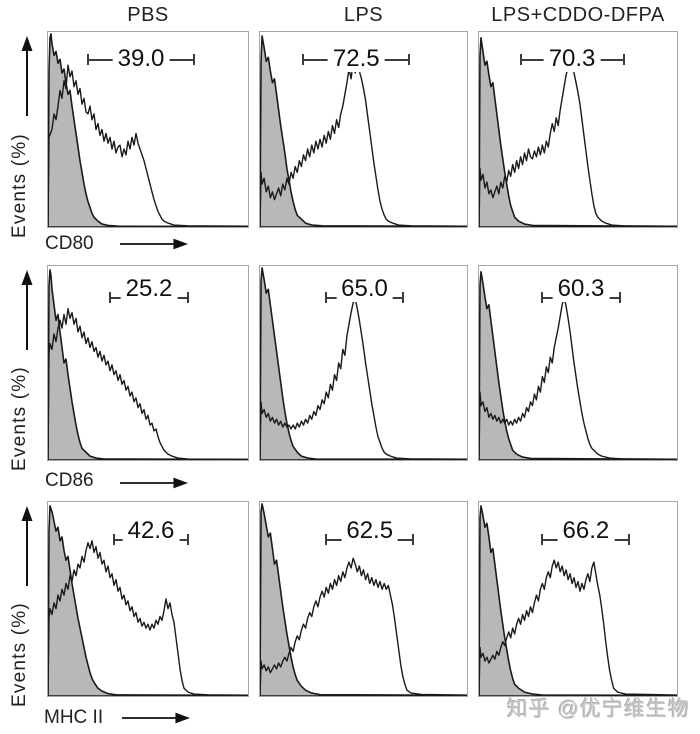 Image resolution: width=700 pixels, height=734 pixels. I want to click on gate-percentage: 25.2, so click(149, 289).